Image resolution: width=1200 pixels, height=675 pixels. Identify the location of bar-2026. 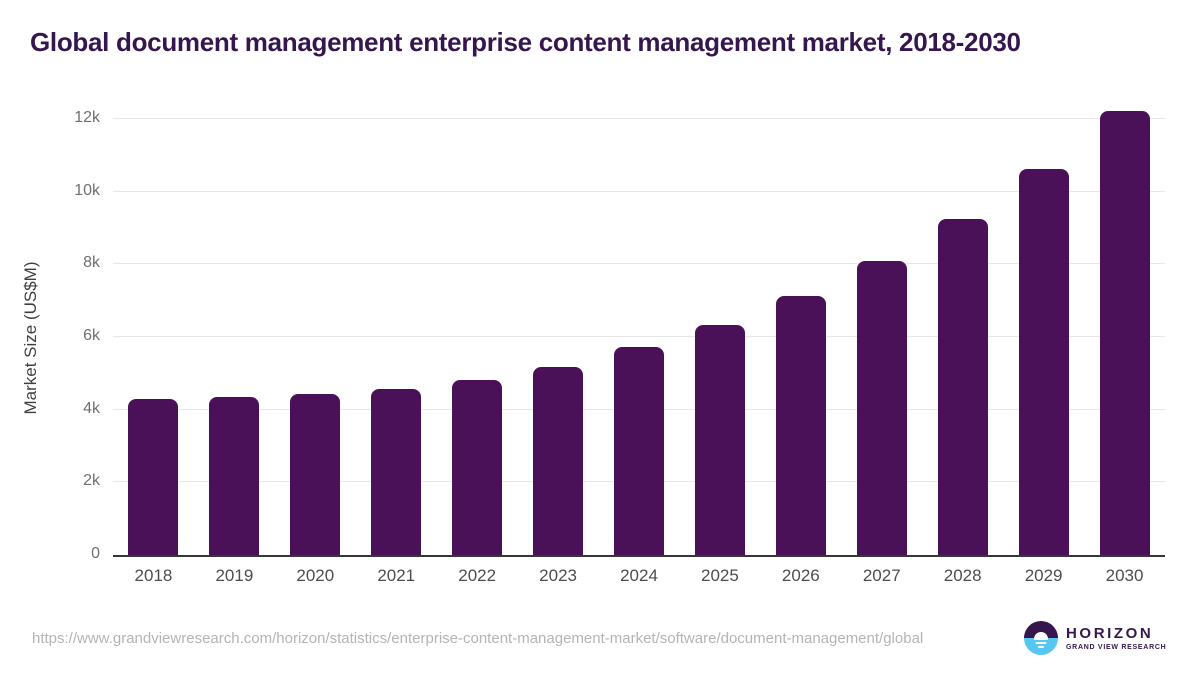
(800, 425).